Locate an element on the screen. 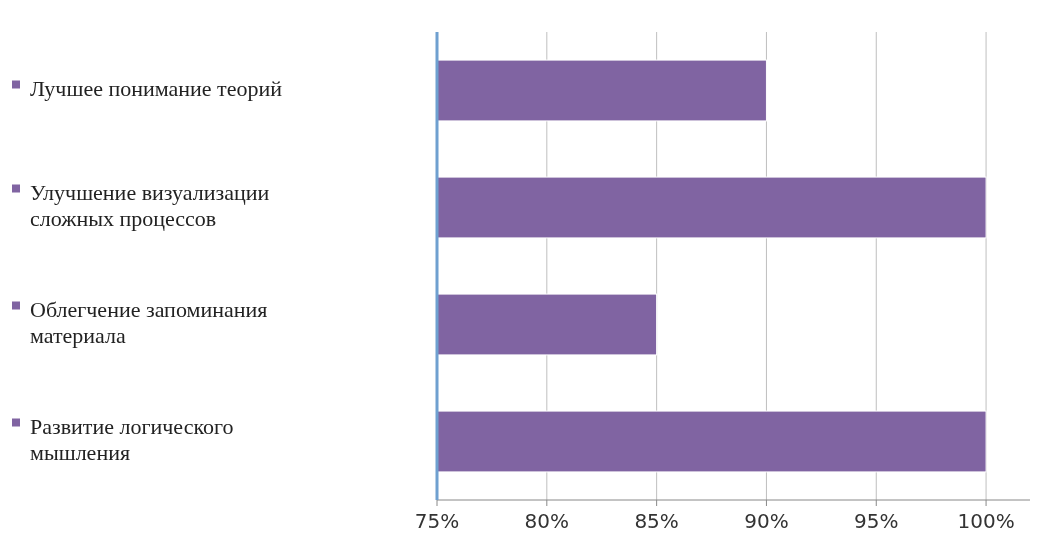 The width and height of the screenshot is (1039, 550). x-tick-label: 95% is located at coordinates (876, 521).